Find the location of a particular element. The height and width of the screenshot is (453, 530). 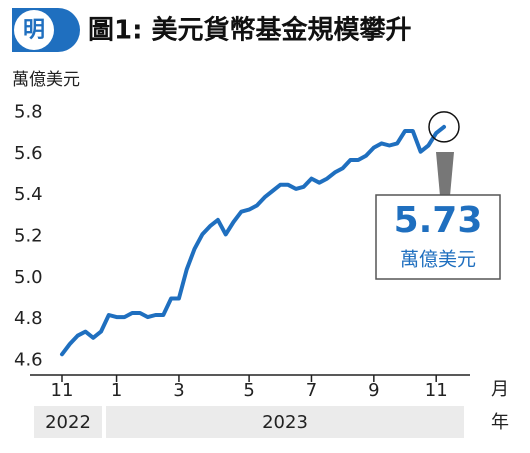

y-tick-label: 4.8 is located at coordinates (28, 318).